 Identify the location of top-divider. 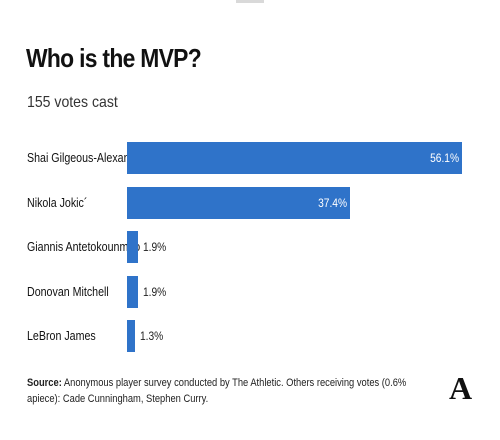
(250, 1).